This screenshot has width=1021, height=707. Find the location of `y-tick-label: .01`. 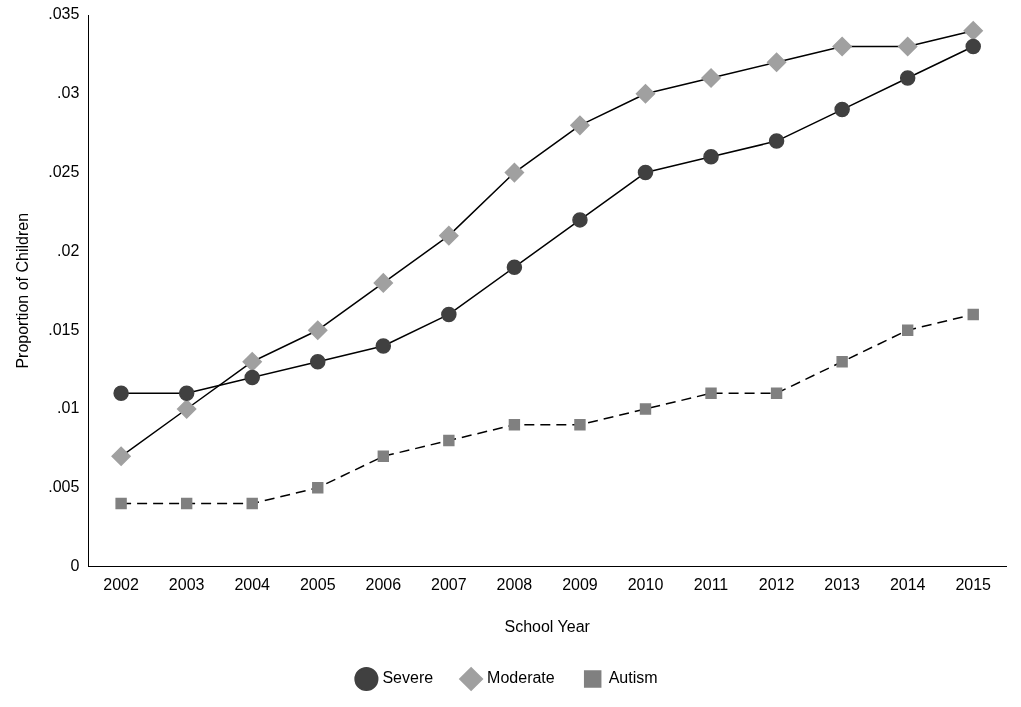

y-tick-label: .01 is located at coordinates (68, 408).